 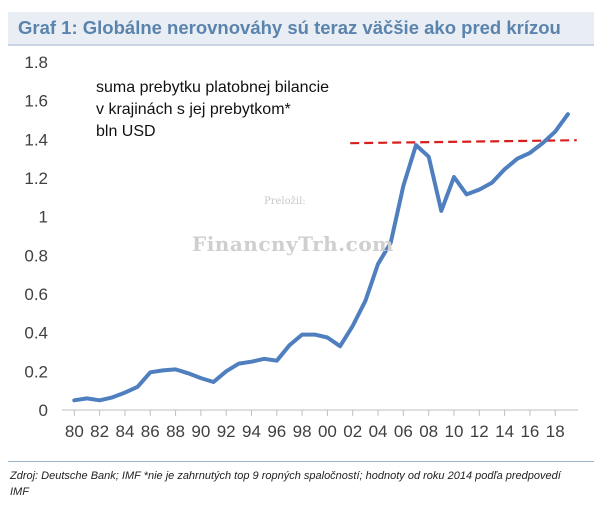 I want to click on x-tick-label: 94, so click(x=251, y=431).